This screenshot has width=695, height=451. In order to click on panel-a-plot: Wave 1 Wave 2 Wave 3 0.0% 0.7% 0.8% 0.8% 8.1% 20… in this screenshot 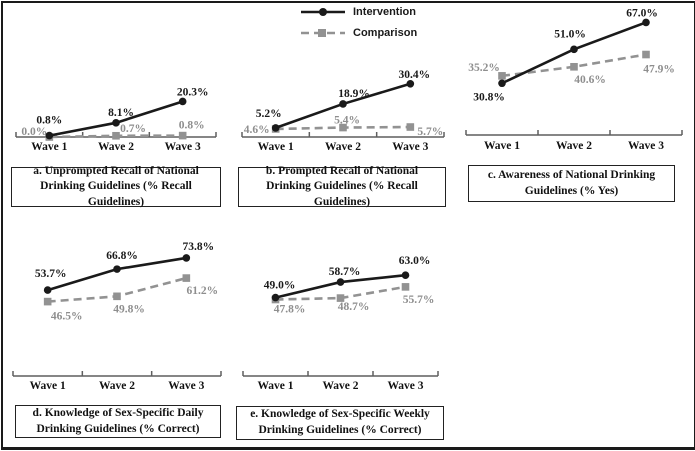, I will do `click(116, 119)`.